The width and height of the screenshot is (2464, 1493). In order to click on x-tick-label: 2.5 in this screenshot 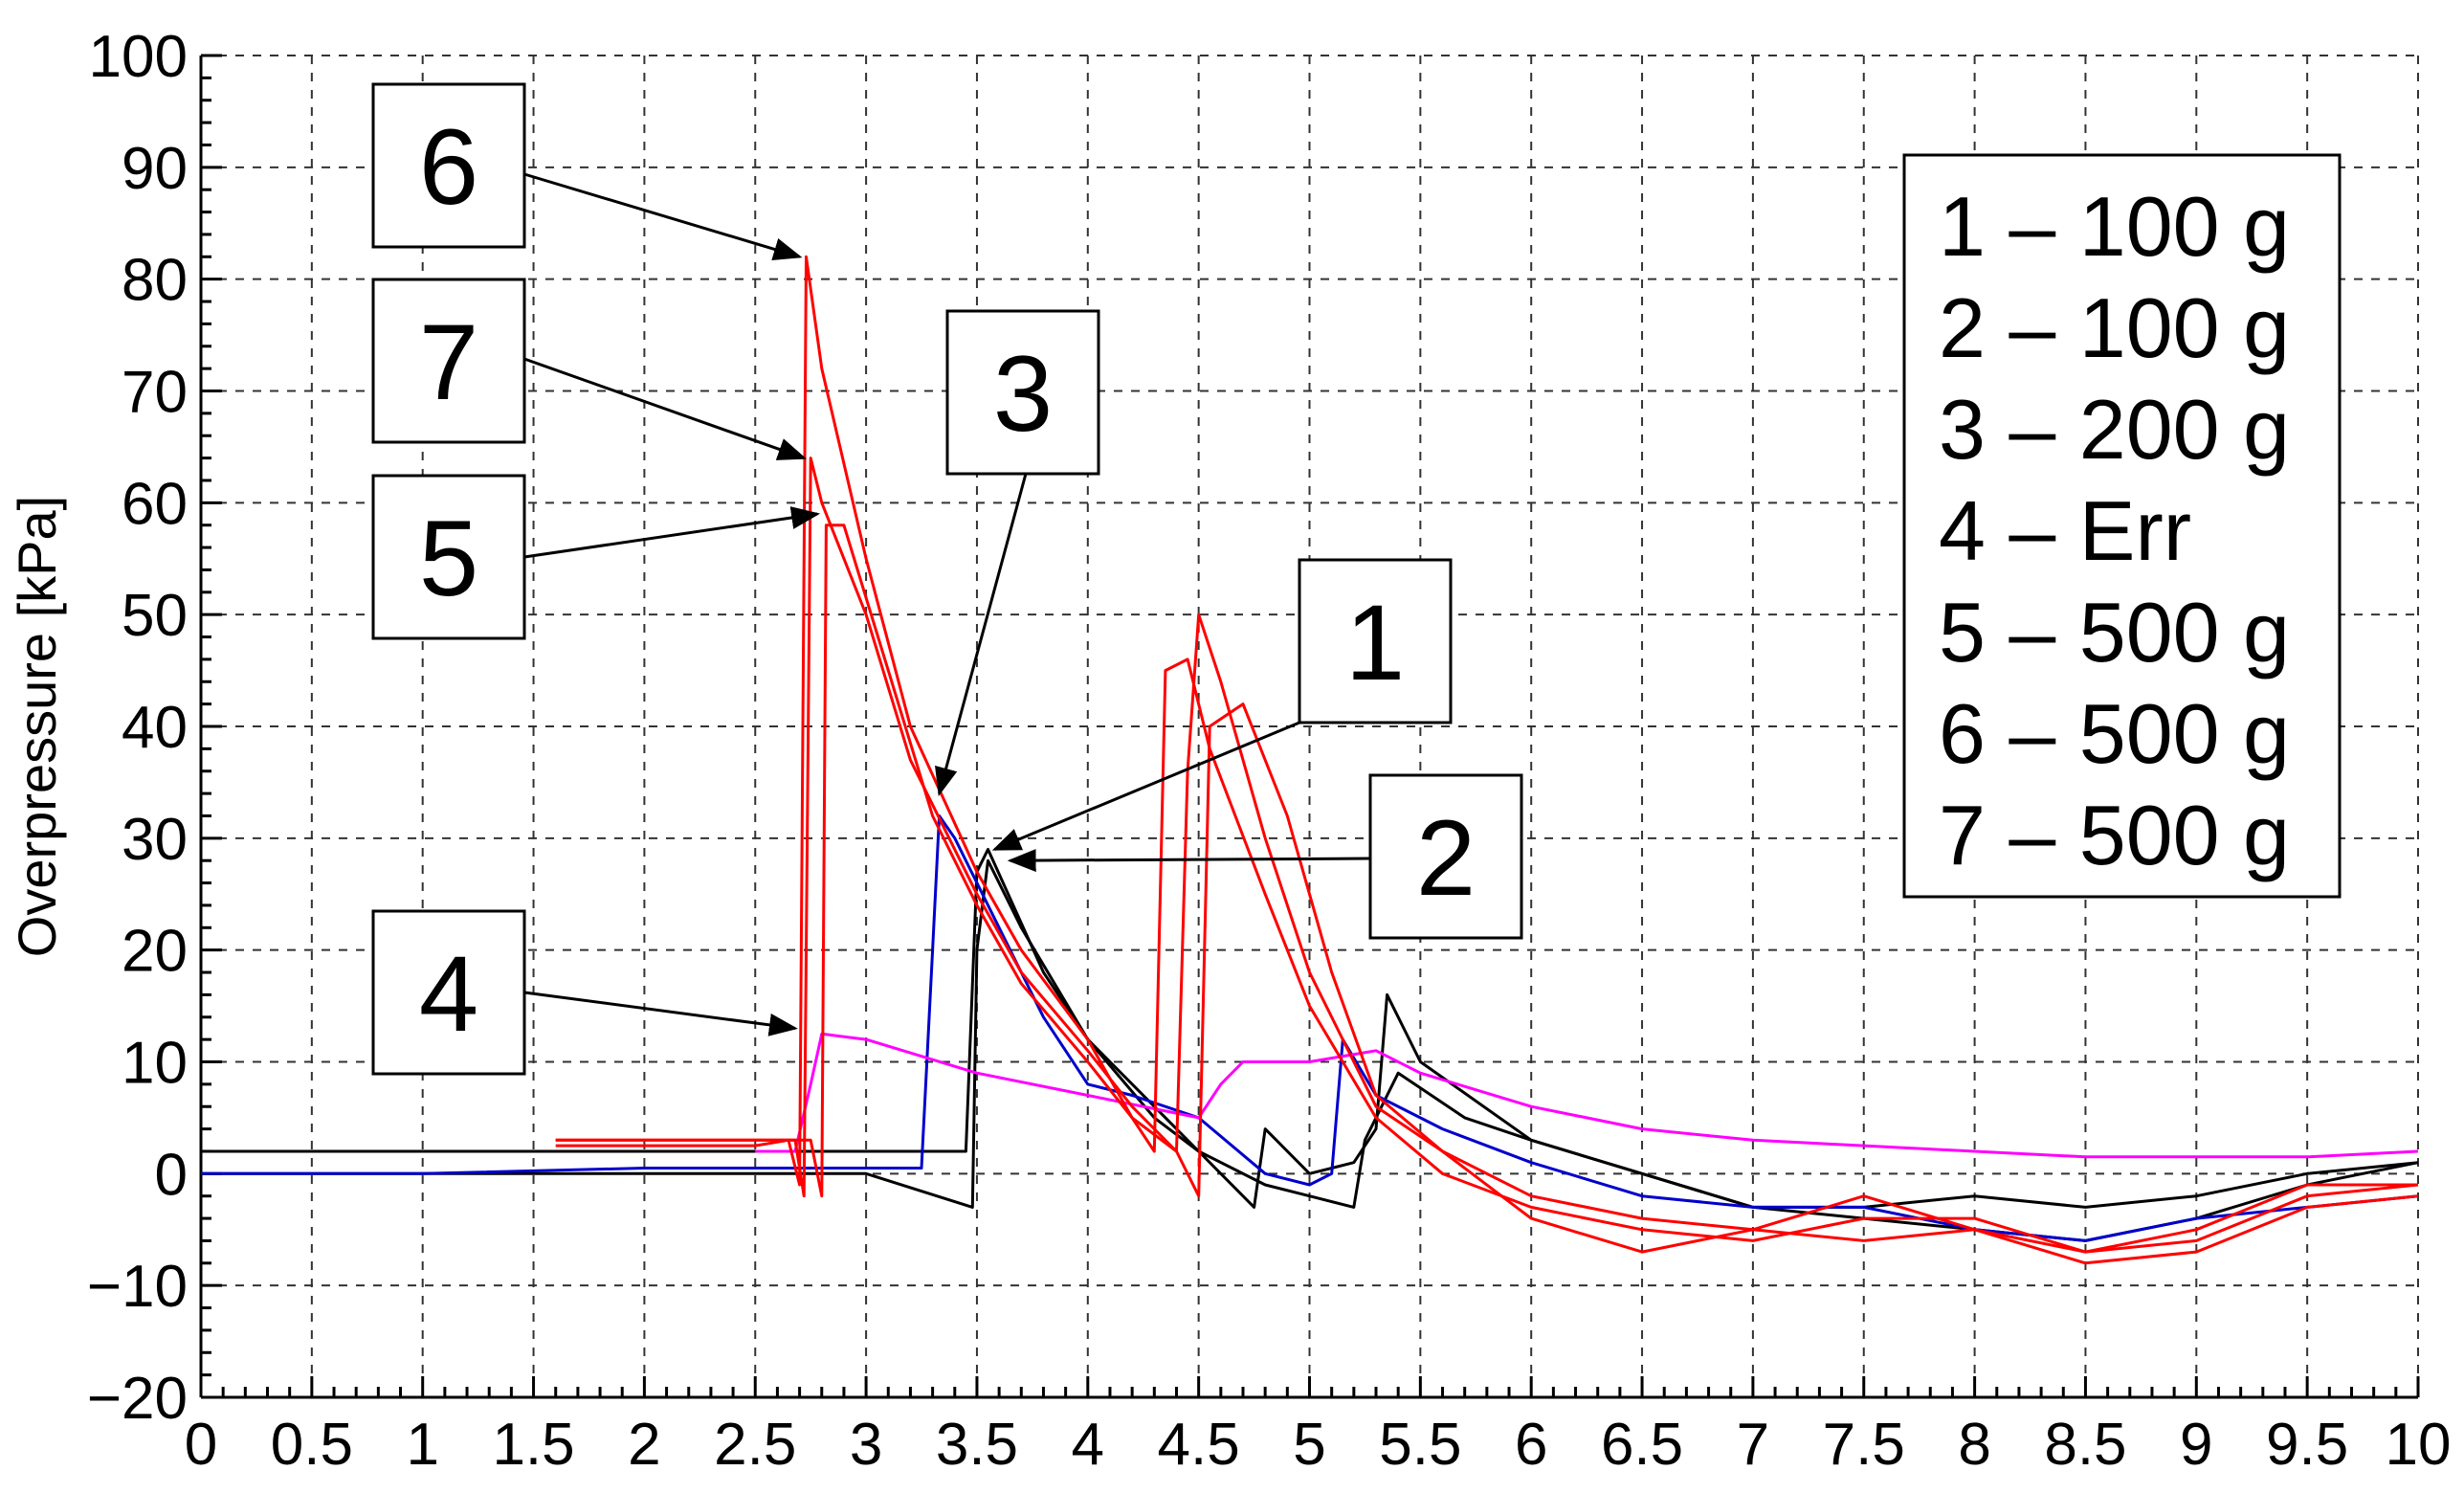, I will do `click(755, 1445)`.